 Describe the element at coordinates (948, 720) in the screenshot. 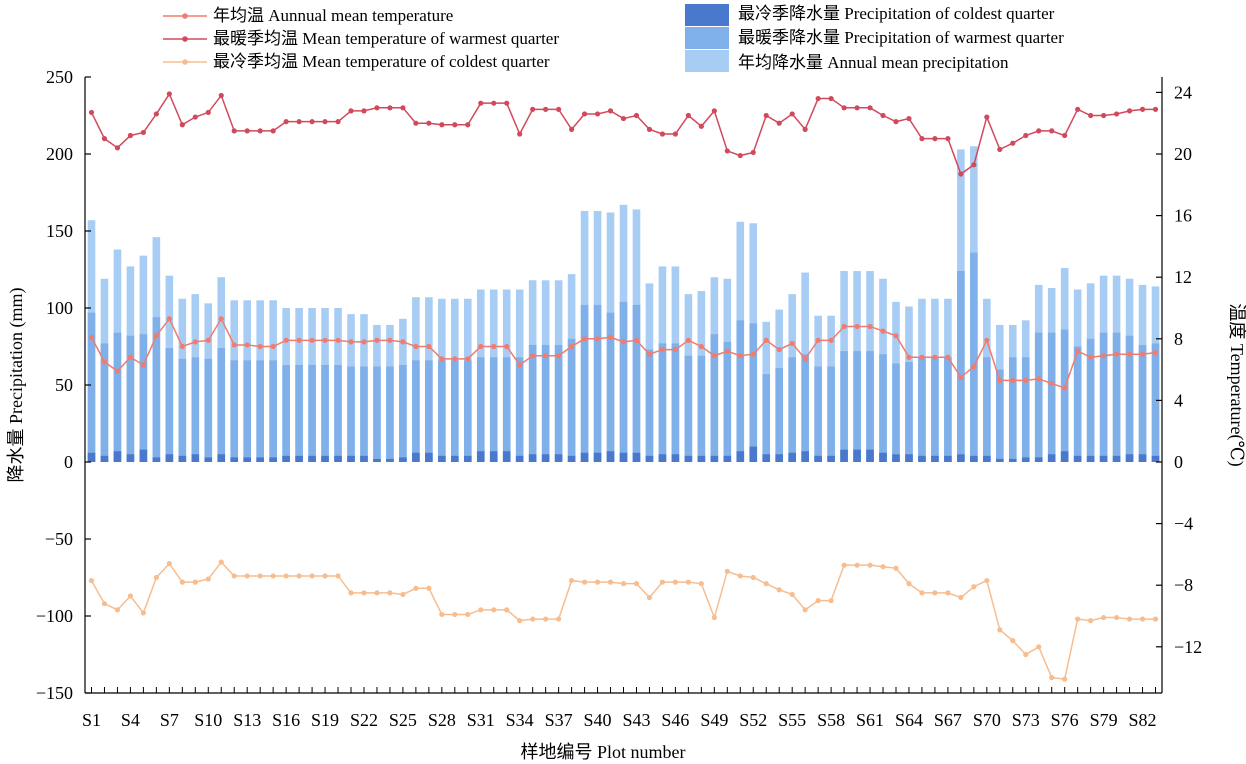

I see `x-tick-label: S67` at that location.